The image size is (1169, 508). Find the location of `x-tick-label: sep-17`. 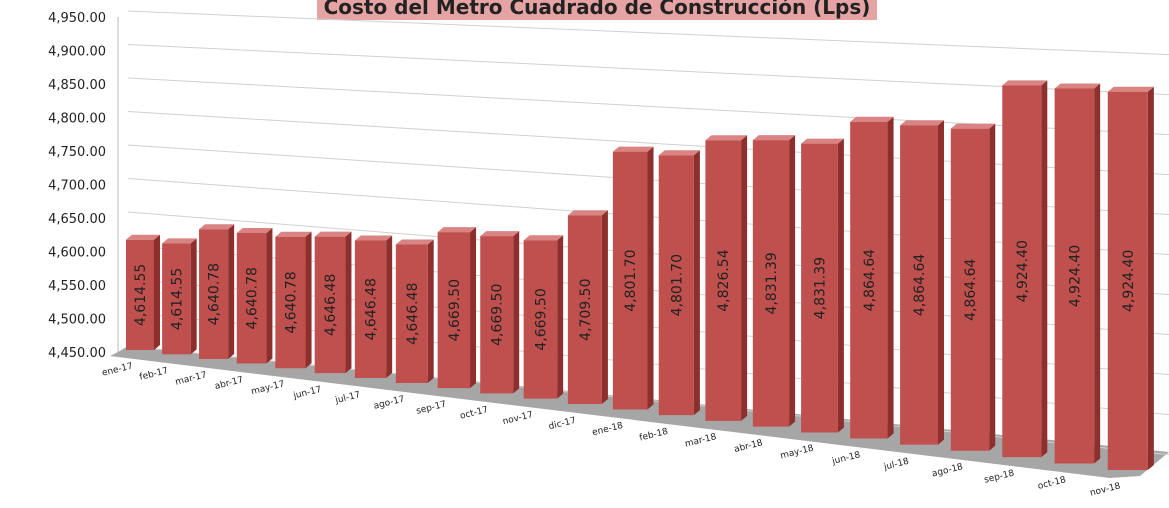

x-tick-label: sep-17 is located at coordinates (431, 408).